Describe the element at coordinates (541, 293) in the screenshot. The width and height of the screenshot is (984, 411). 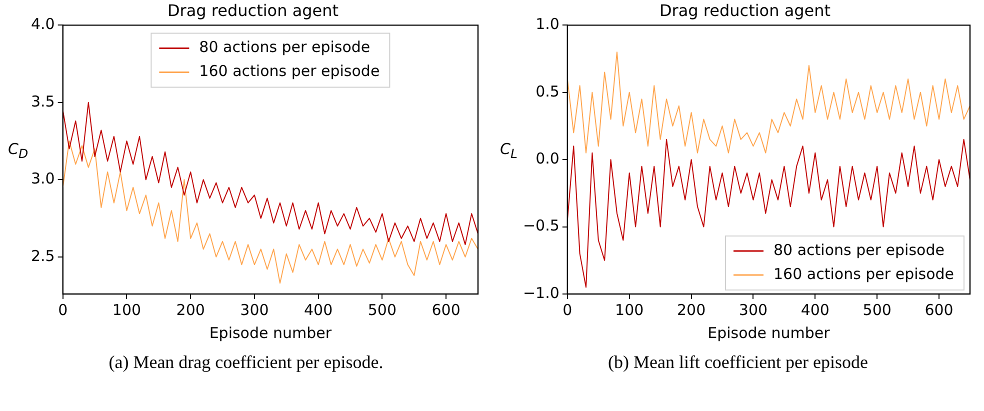
I see `y-tick-label: −1.0` at that location.